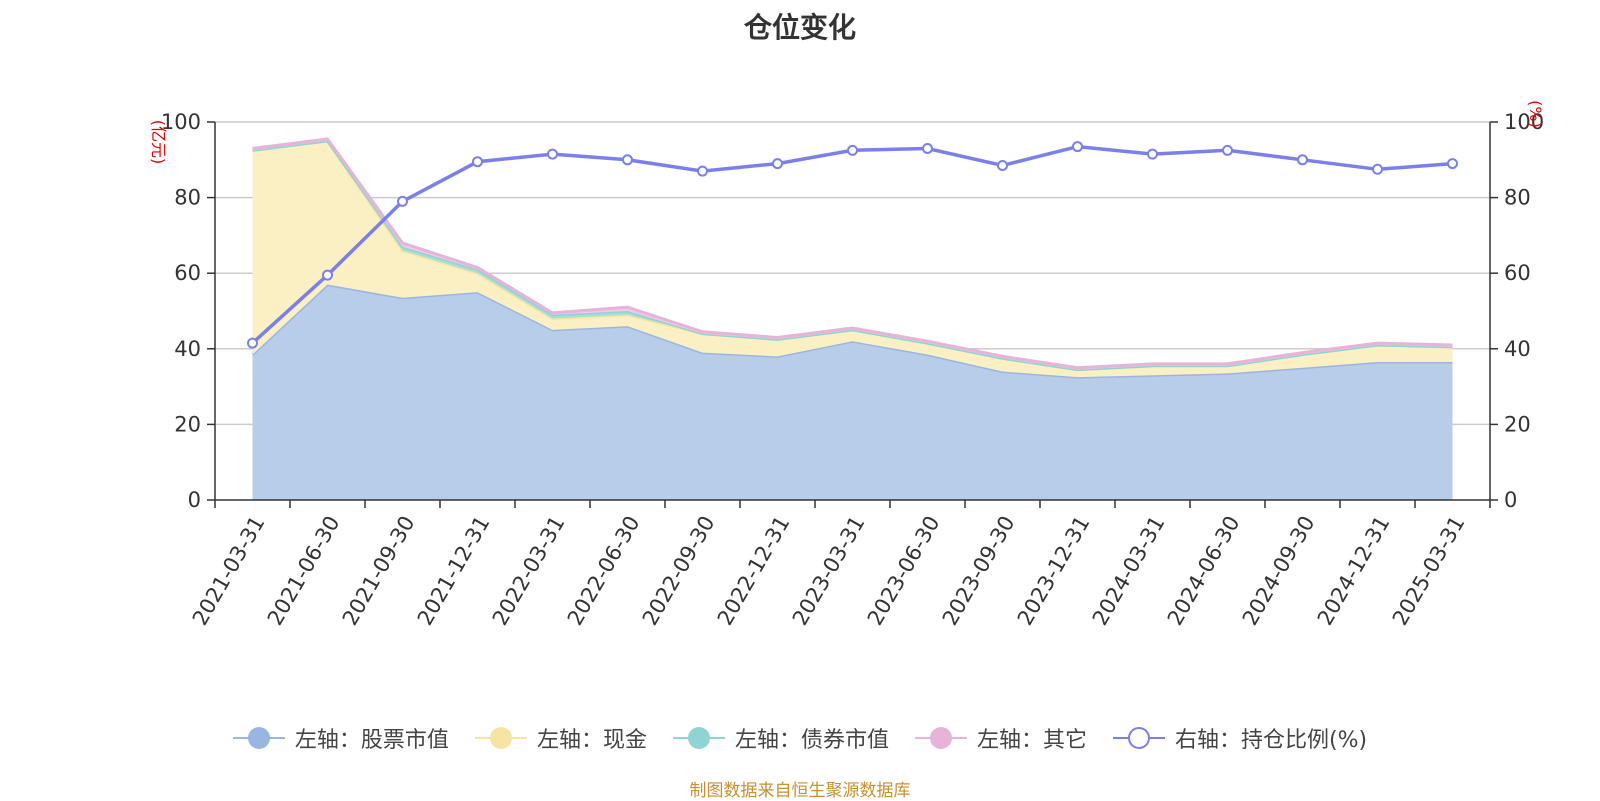 Image resolution: width=1600 pixels, height=801 pixels. Describe the element at coordinates (1204, 571) in the screenshot. I see `x-tick-label: 2024-06-30` at that location.